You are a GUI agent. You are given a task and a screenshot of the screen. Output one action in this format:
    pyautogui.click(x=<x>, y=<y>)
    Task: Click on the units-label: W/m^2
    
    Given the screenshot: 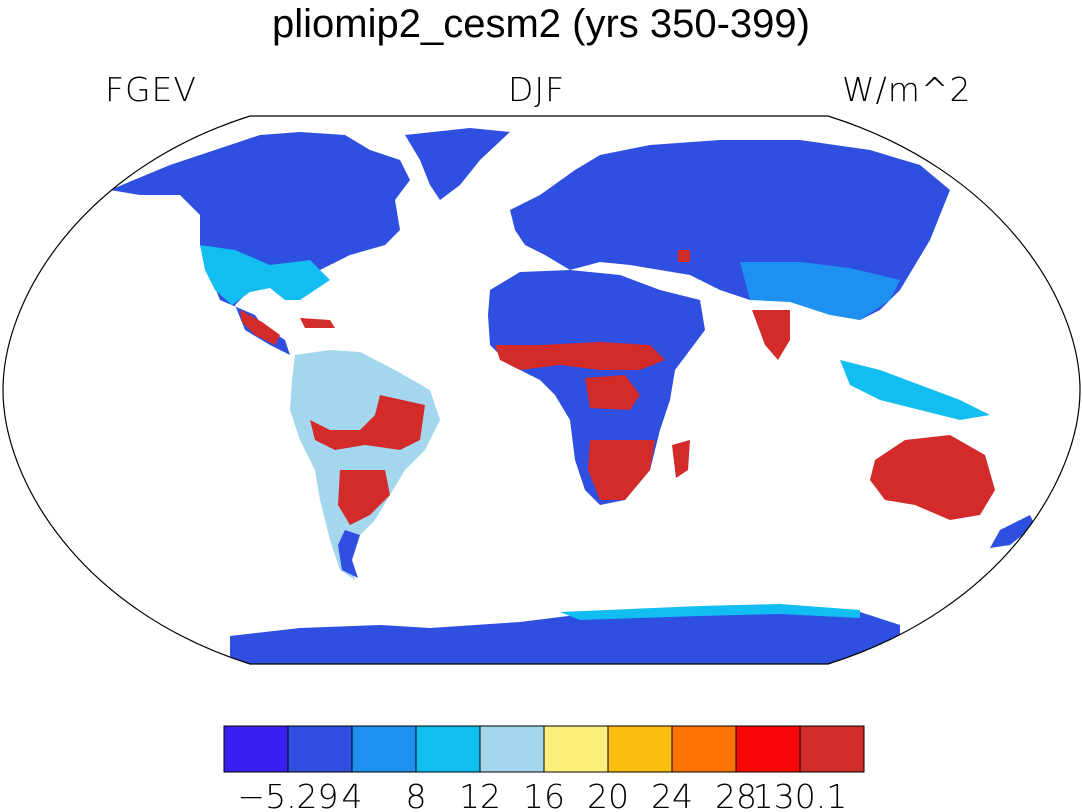 What is the action you would take?
    pyautogui.click(x=907, y=89)
    